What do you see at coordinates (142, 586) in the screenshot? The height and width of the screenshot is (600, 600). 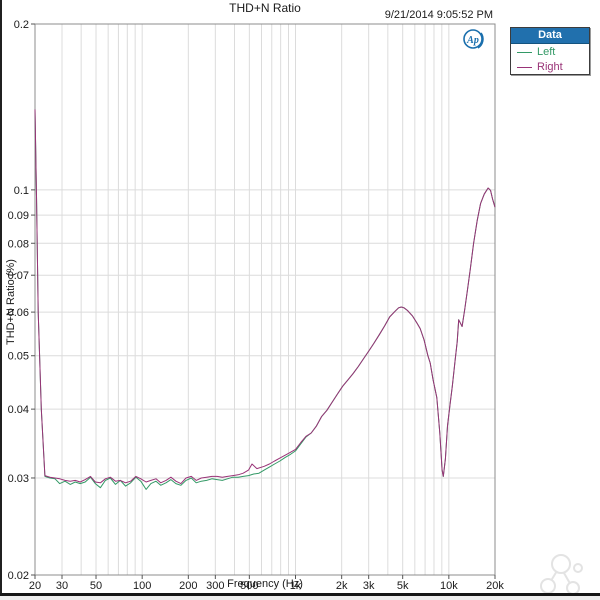 I see `x-tick-label: 100` at bounding box center [142, 586].